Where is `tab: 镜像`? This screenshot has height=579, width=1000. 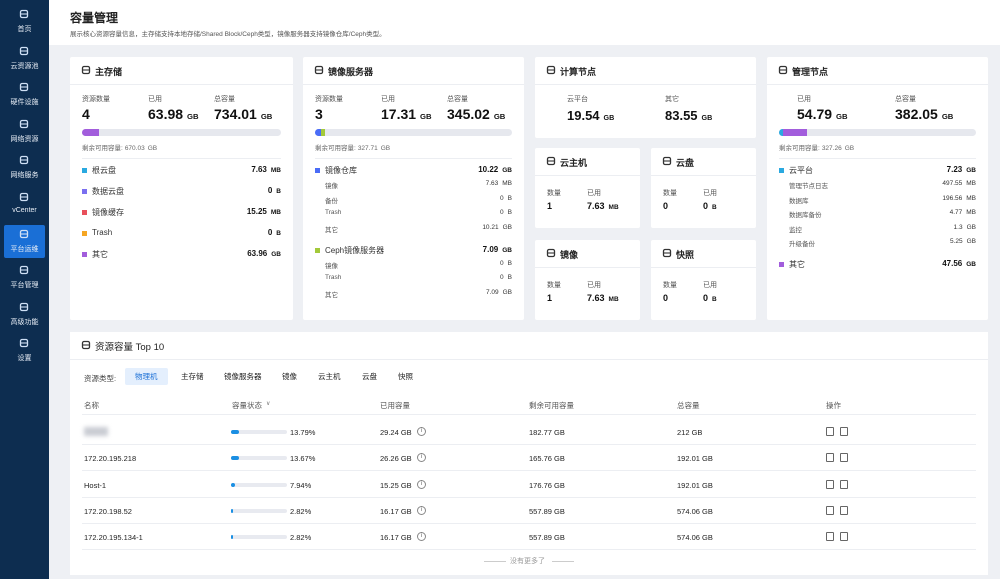
tab: 镜像 is located at coordinates (289, 376).